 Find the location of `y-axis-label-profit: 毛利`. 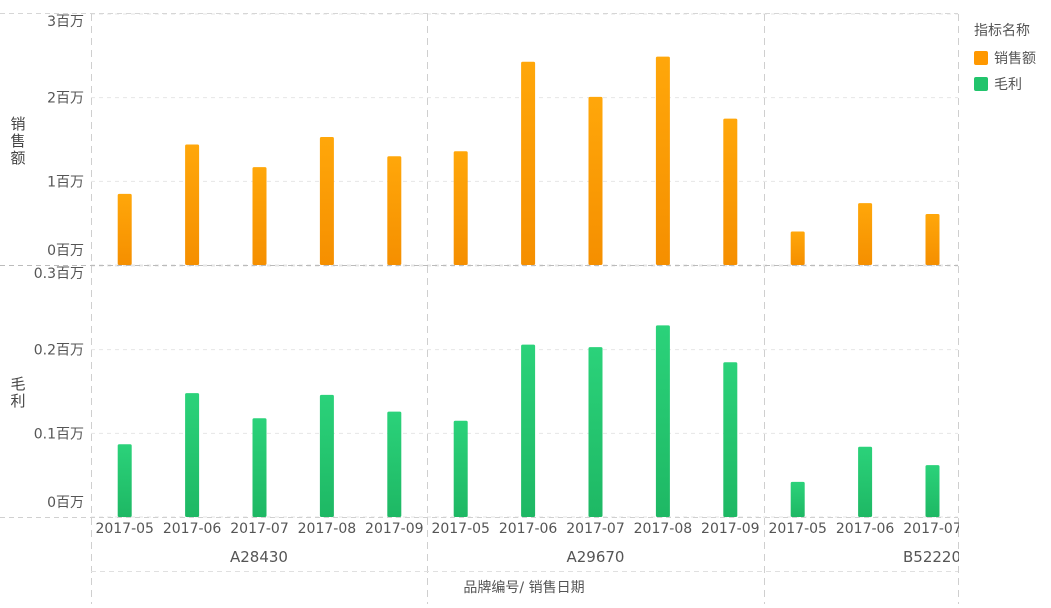

y-axis-label-profit: 毛利 is located at coordinates (18, 392).